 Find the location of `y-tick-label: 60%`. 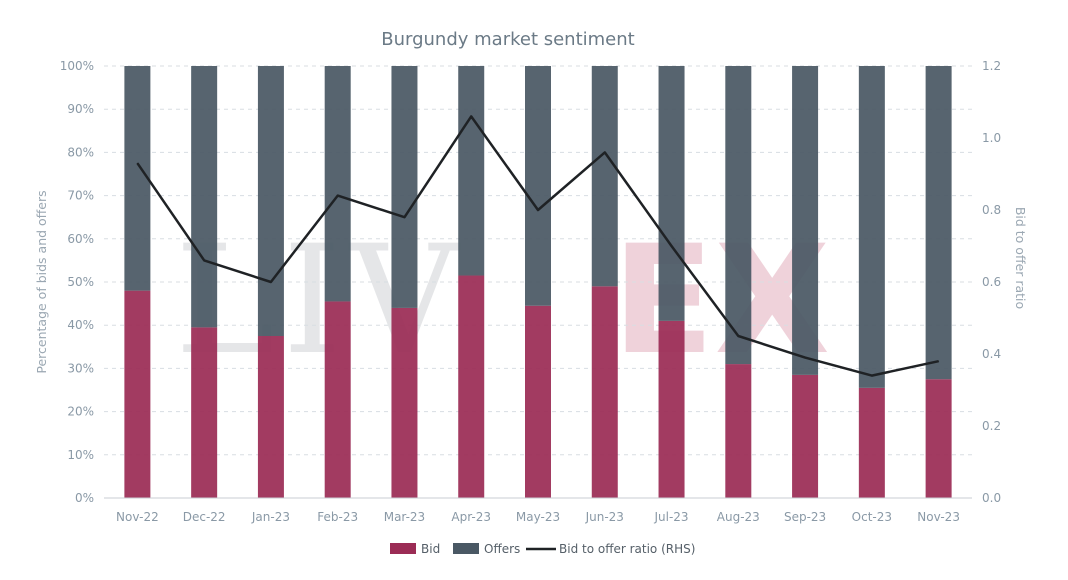

y-tick-label: 60% is located at coordinates (80, 239).